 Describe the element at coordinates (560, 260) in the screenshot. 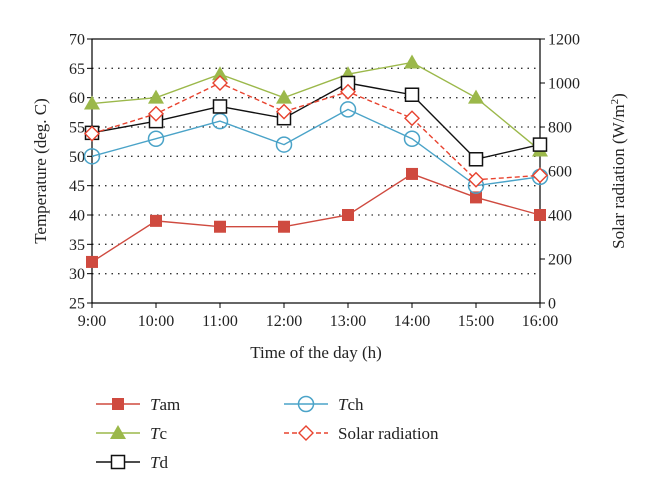

I see `right-tick-label: 200` at that location.